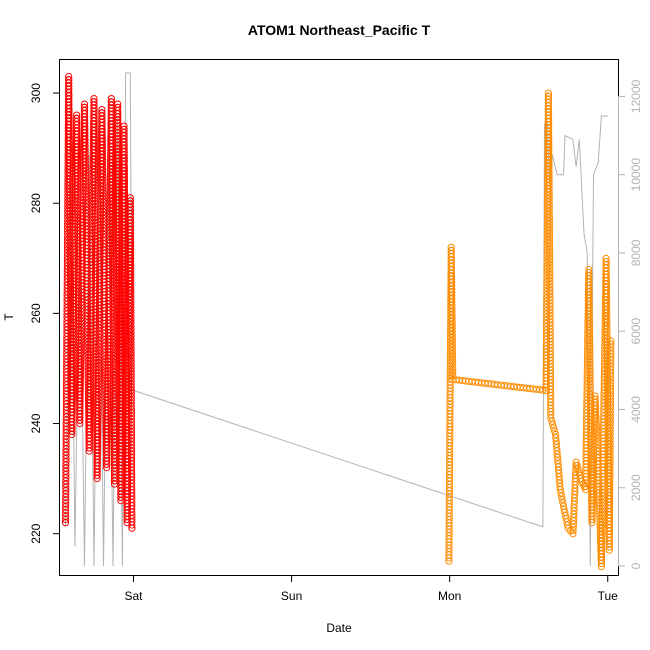 The image size is (650, 650). Describe the element at coordinates (636, 252) in the screenshot. I see `right-y-tick-label: 8000` at that location.